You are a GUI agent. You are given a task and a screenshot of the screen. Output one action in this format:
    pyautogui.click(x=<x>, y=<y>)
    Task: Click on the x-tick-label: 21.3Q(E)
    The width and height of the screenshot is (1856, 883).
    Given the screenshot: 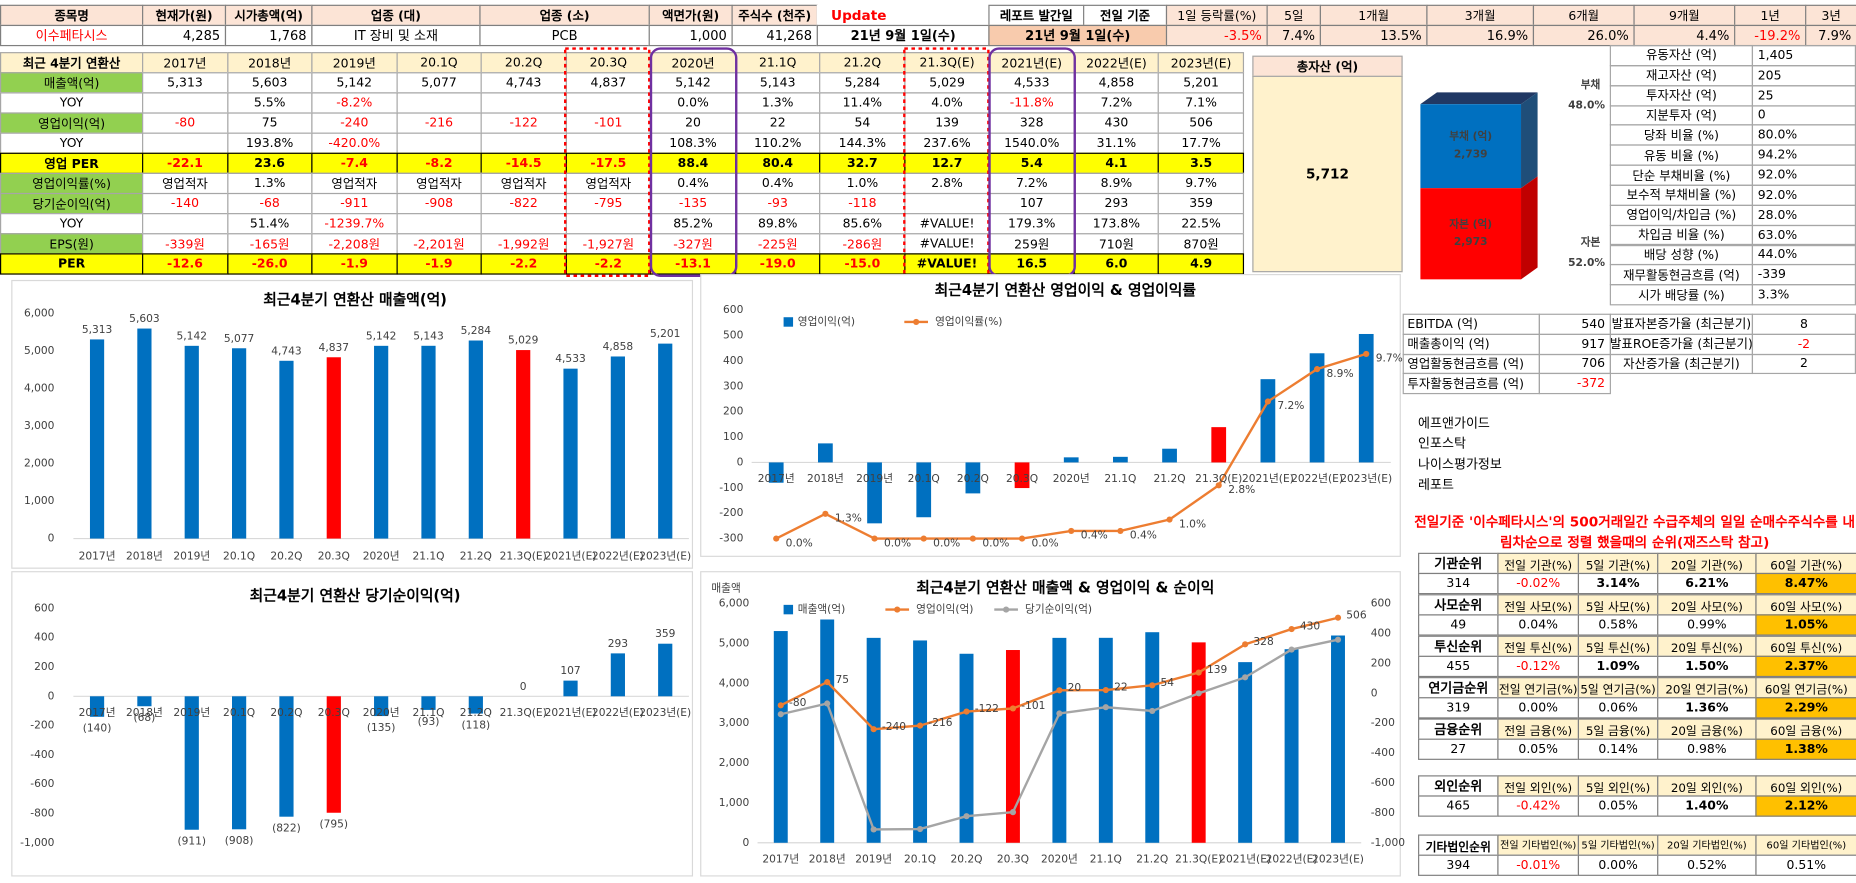 What is the action you would take?
    pyautogui.click(x=523, y=712)
    